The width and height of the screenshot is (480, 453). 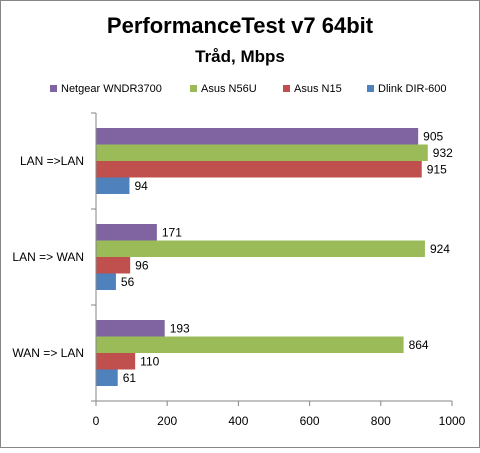 What do you see at coordinates (318, 89) in the screenshot?
I see `legend-label: Asus N15` at bounding box center [318, 89].